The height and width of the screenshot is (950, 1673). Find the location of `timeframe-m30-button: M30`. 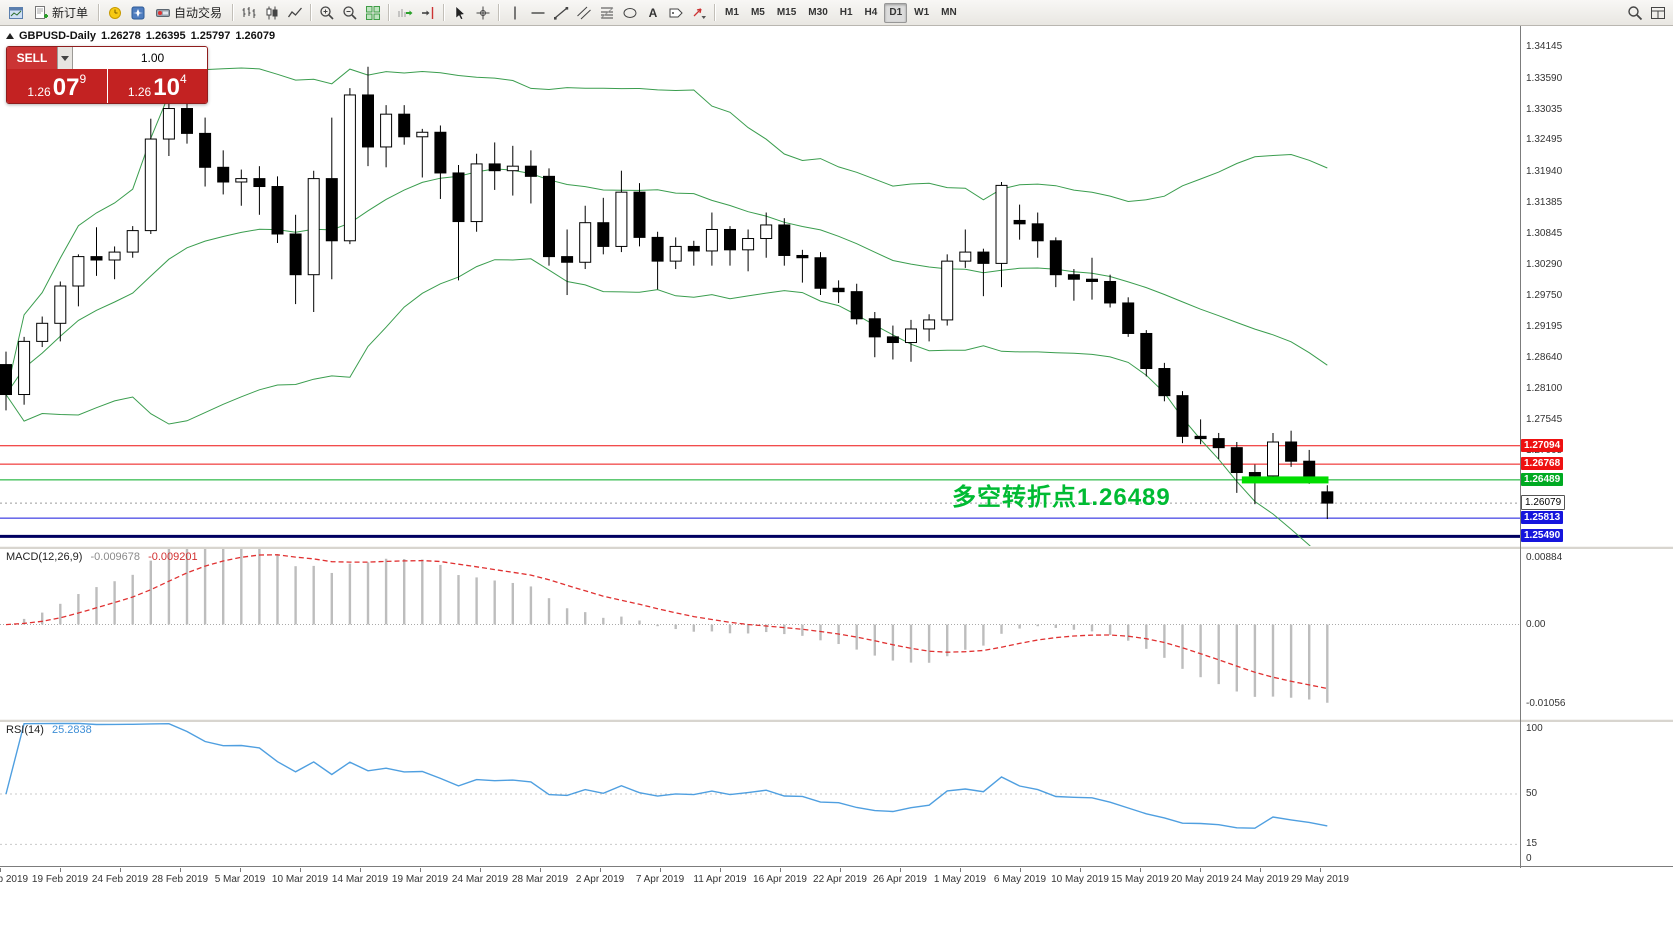

timeframe-m30-button: M30 is located at coordinates (818, 12).